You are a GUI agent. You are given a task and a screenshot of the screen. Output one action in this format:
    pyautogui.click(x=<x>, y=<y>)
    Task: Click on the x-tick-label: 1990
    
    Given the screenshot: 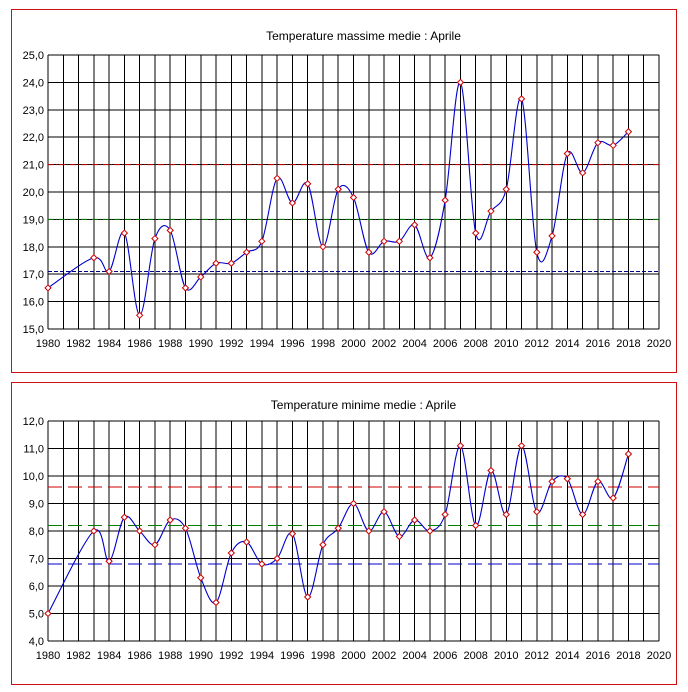 What is the action you would take?
    pyautogui.click(x=201, y=656)
    